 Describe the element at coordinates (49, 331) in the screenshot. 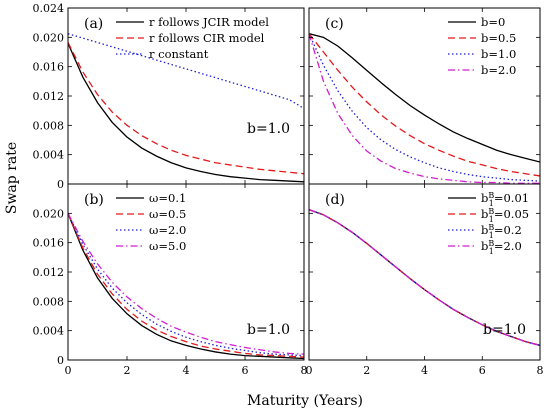

I see `y-tick-label-b-1: 0.004` at that location.